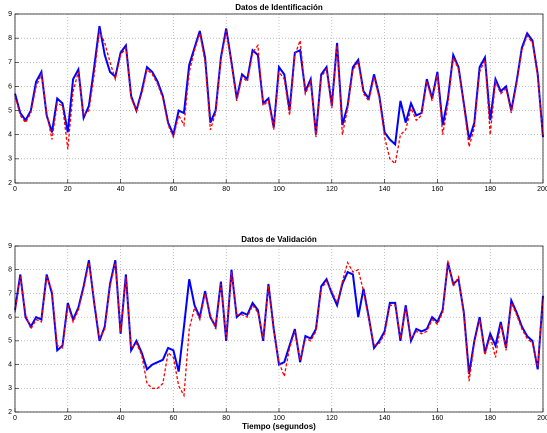 This screenshot has width=547, height=433. I want to click on x-axis-label: Tiempo (segundos), so click(279, 426).